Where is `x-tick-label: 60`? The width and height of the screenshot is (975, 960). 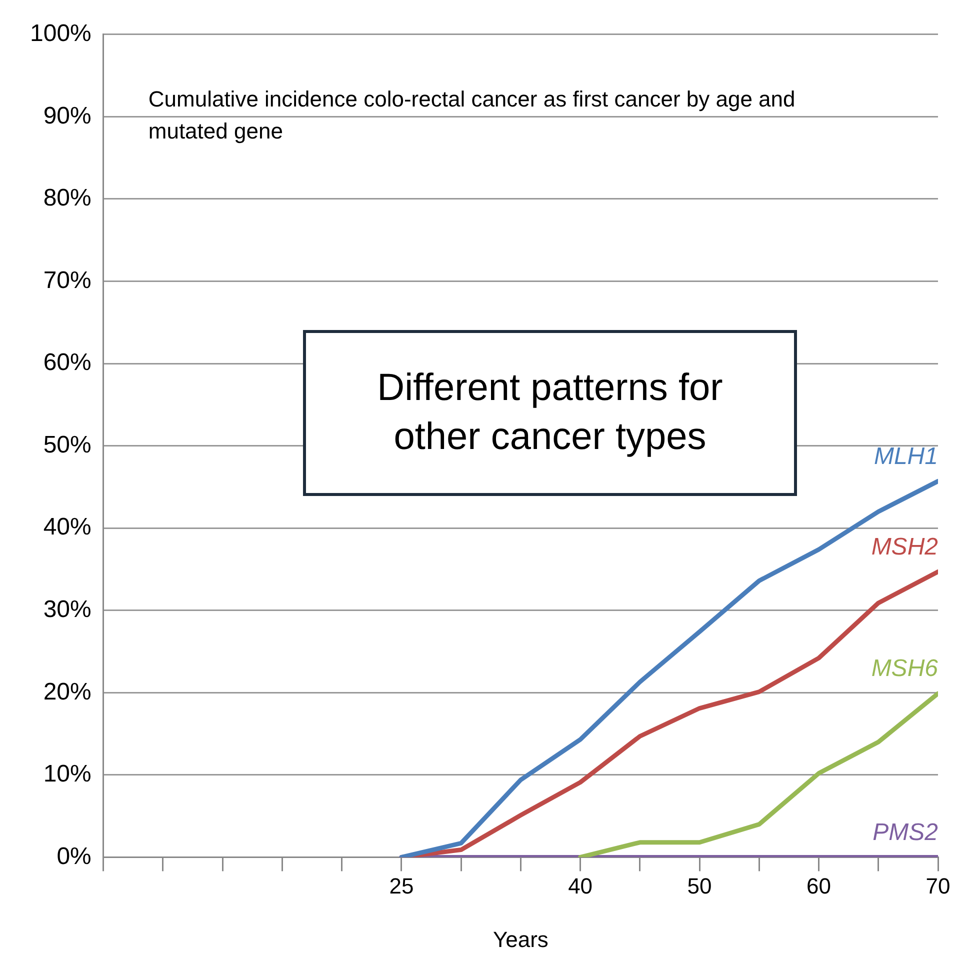
x-tick-label: 60 is located at coordinates (819, 885).